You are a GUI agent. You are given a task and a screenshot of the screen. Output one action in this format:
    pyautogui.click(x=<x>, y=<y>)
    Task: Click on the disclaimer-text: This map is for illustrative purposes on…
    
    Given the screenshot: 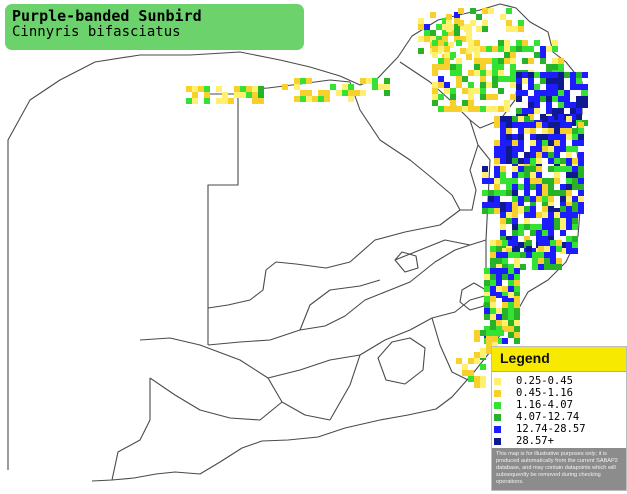 What is the action you would take?
    pyautogui.click(x=557, y=468)
    